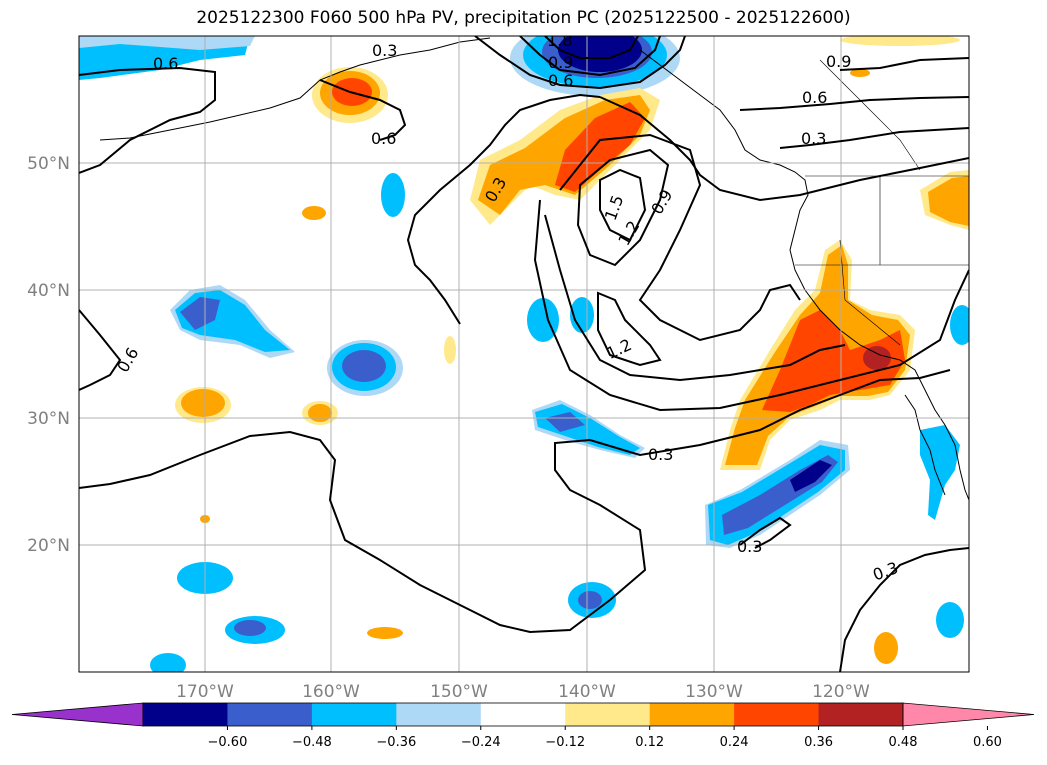 The width and height of the screenshot is (1047, 765). I want to click on colorbar-extend-min, so click(77, 714).